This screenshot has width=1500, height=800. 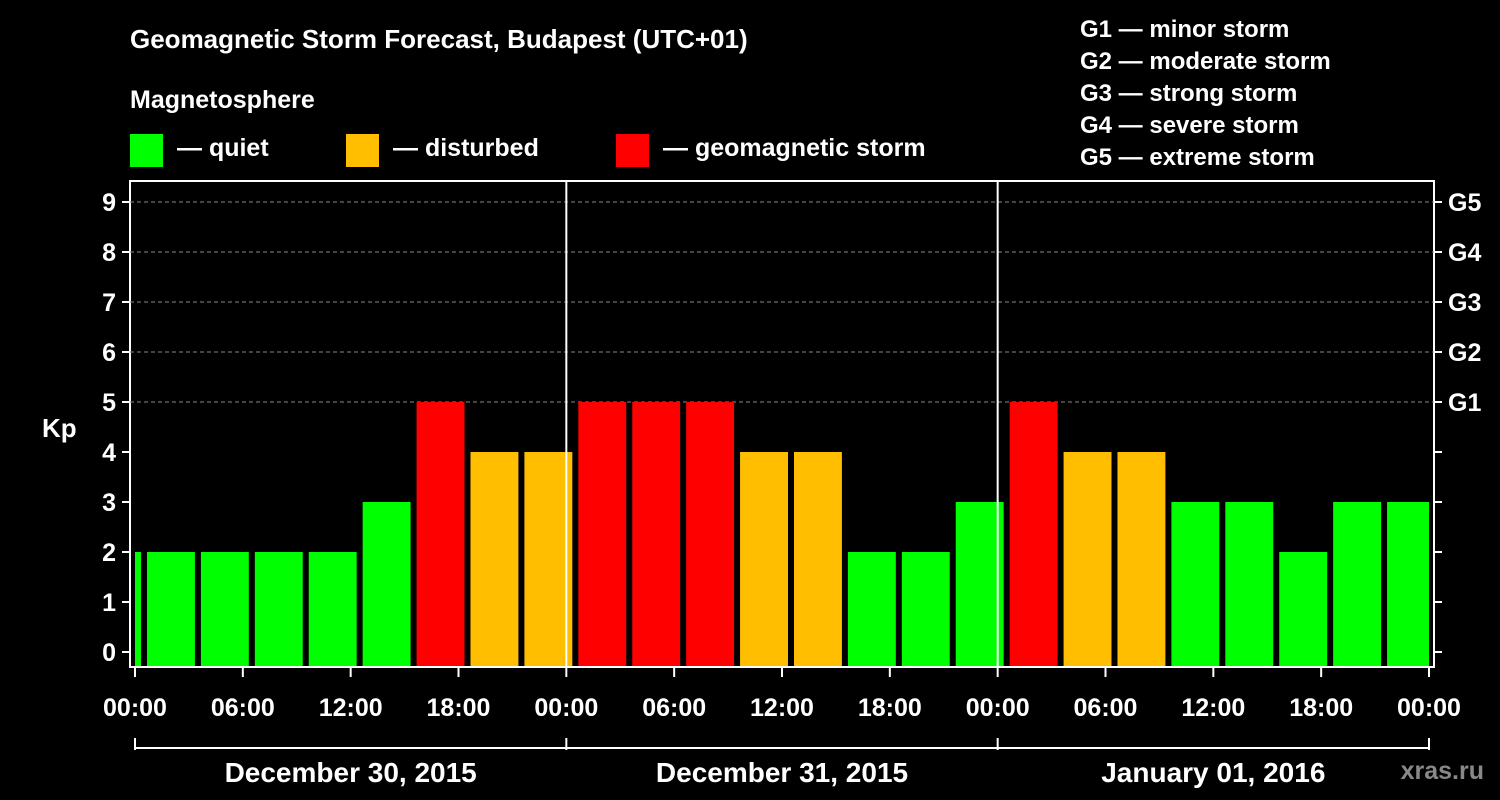 What do you see at coordinates (1213, 772) in the screenshot?
I see `day-label: January 01, 2016` at bounding box center [1213, 772].